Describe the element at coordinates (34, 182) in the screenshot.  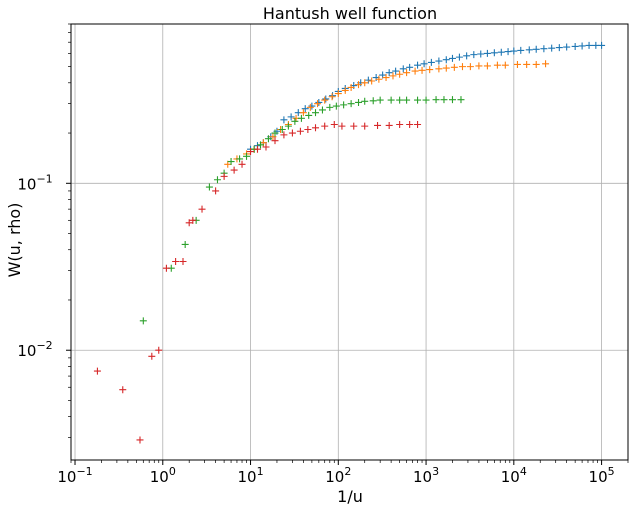
I see `y-tick-label: 10−1` at that location.